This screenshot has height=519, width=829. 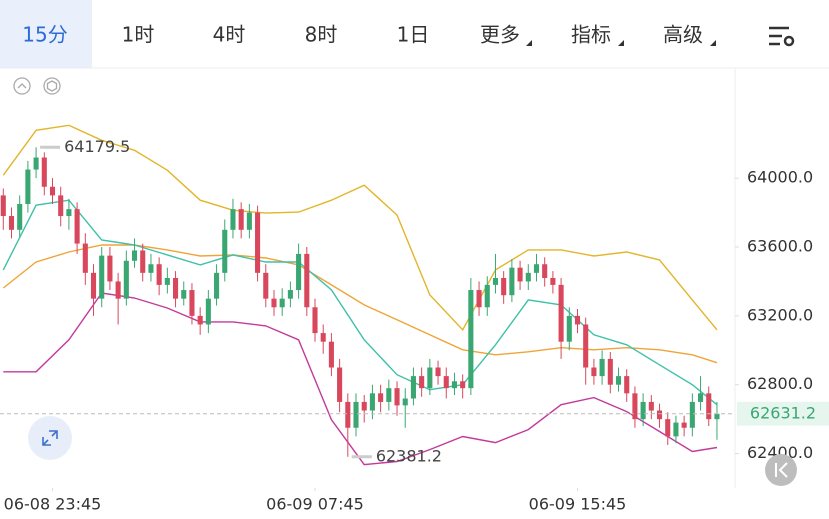 I want to click on tab: 8时, so click(x=321, y=35).